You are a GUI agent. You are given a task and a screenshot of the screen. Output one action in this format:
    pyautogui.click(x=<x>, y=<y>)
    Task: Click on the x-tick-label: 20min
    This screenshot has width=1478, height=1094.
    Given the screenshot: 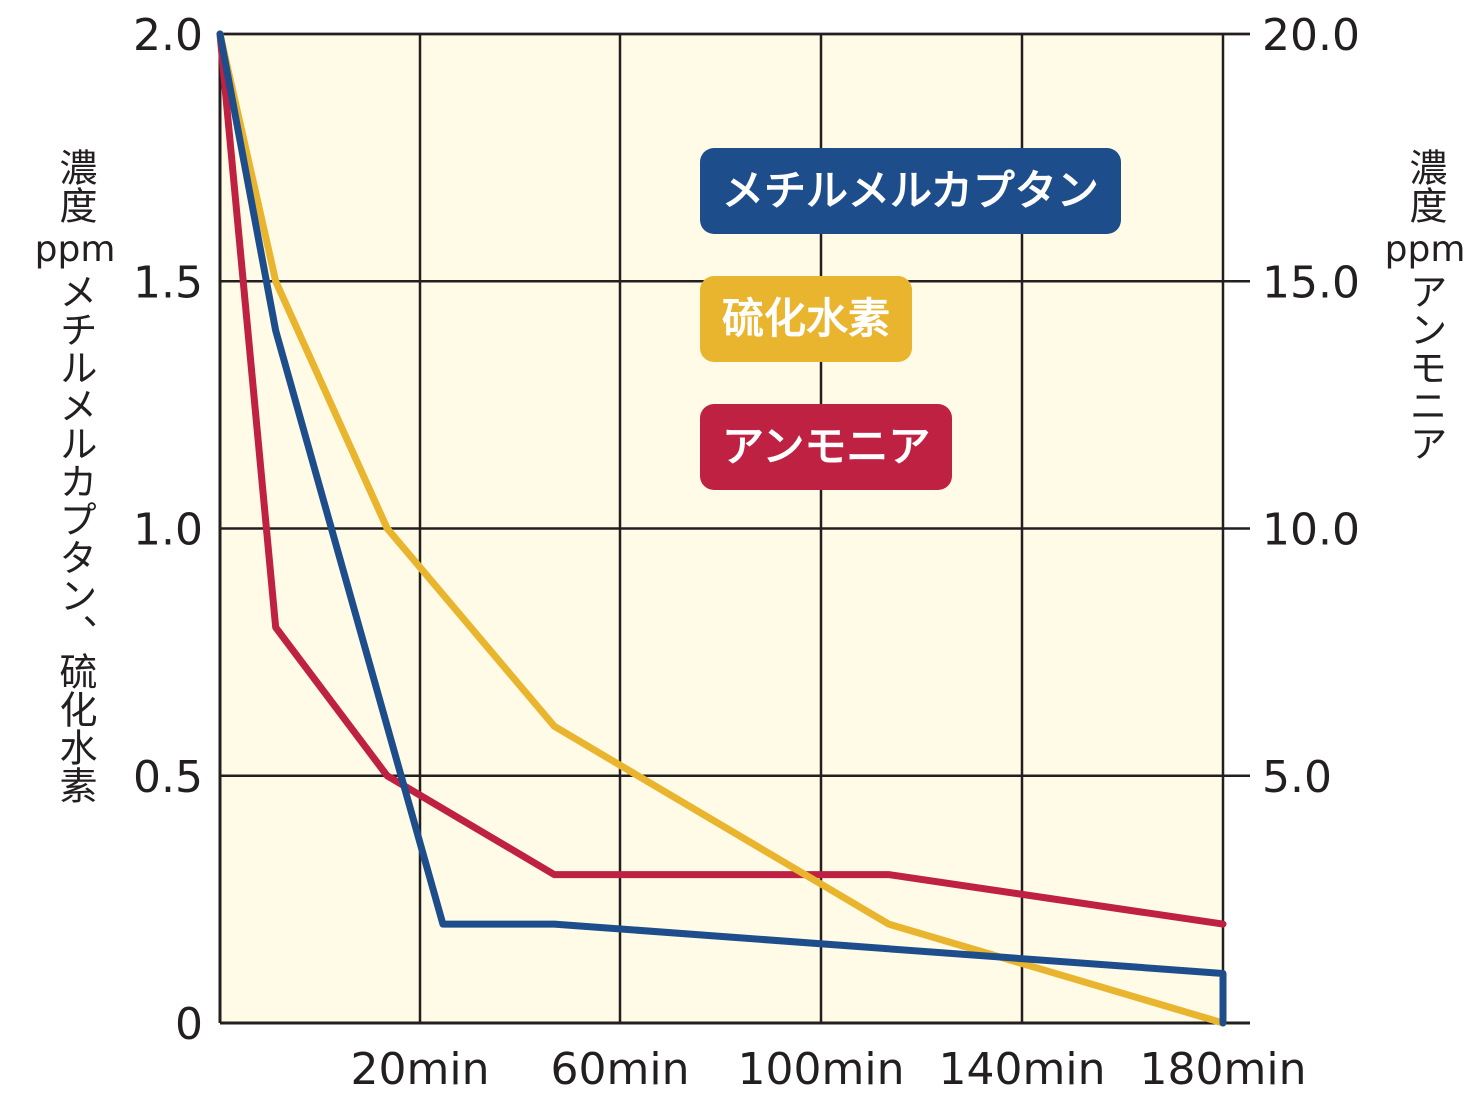 What is the action you would take?
    pyautogui.click(x=420, y=1069)
    